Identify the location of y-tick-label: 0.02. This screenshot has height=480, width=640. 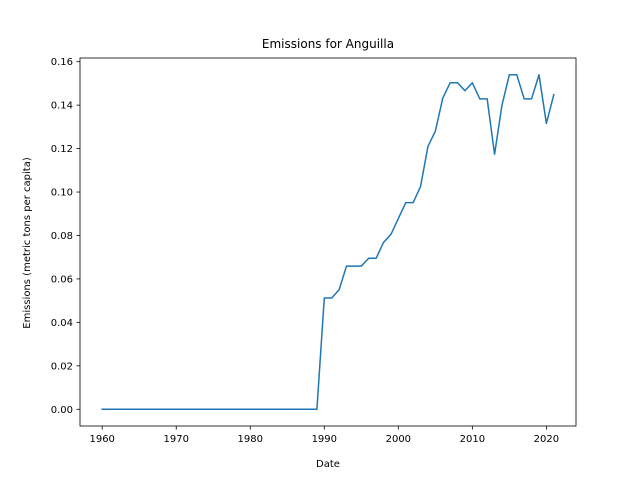
(62, 366).